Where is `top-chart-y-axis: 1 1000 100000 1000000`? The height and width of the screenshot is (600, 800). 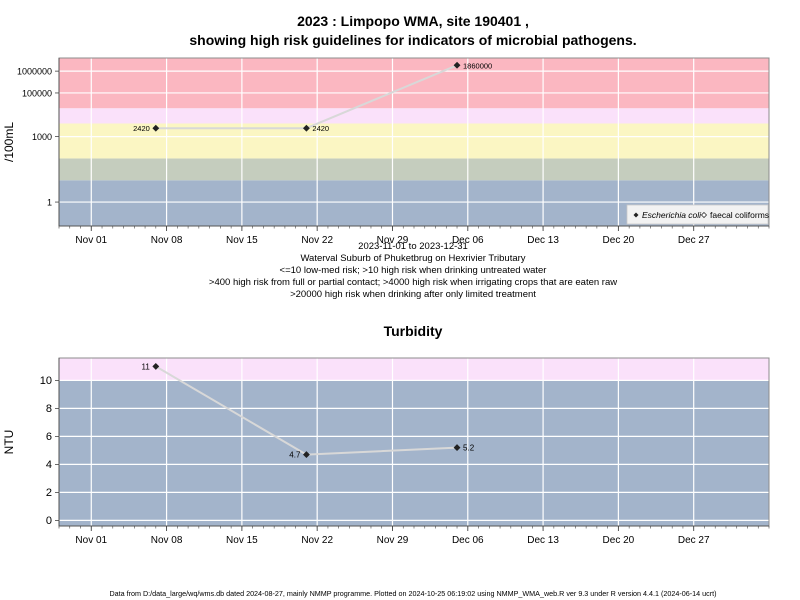 top-chart-y-axis: 1 1000 100000 1000000 is located at coordinates (38, 142).